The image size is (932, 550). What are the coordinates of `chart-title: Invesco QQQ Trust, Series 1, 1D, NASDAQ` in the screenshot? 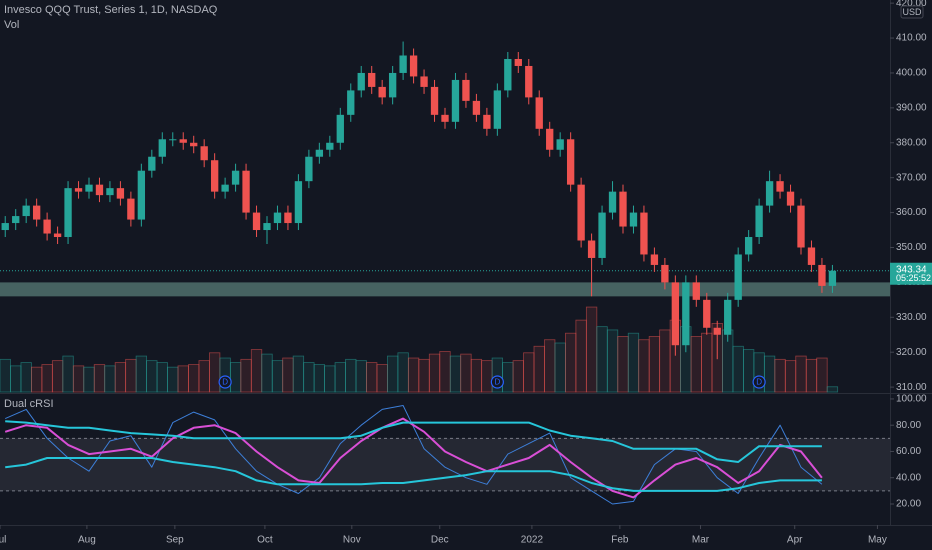 It's located at (111, 10).